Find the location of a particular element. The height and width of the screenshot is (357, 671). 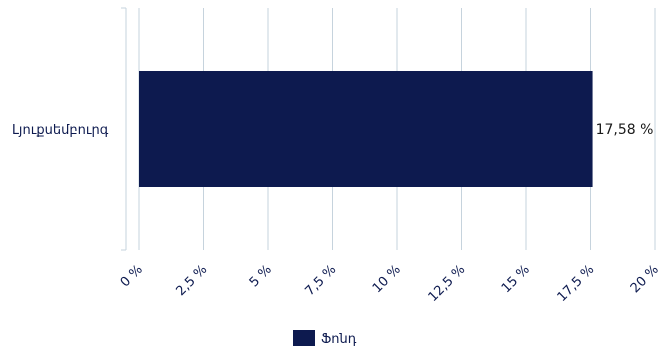

x-tick-label: 10 % is located at coordinates (387, 279).